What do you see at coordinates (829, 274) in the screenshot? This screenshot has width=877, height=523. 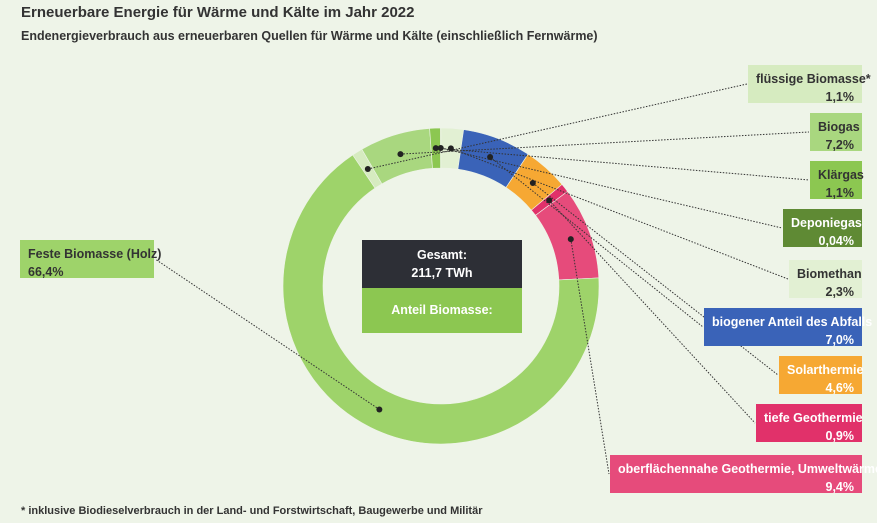 I see `label-name-4: Biomethan` at bounding box center [829, 274].